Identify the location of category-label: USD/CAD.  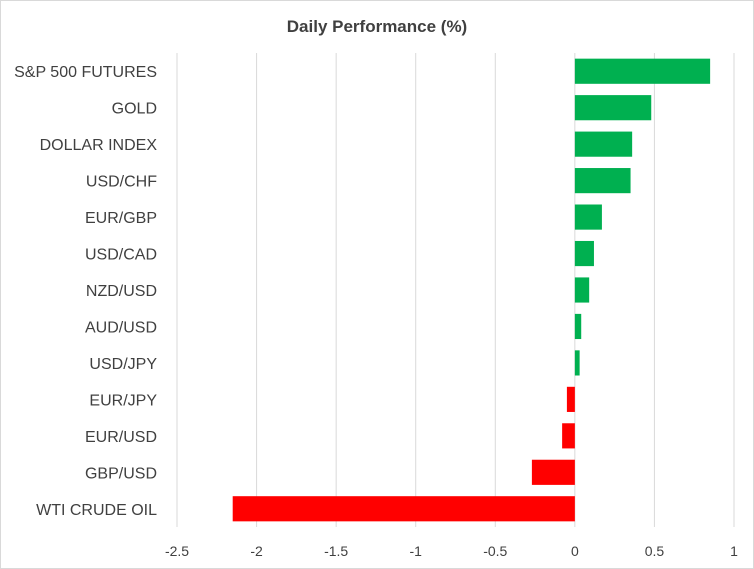
(121, 255).